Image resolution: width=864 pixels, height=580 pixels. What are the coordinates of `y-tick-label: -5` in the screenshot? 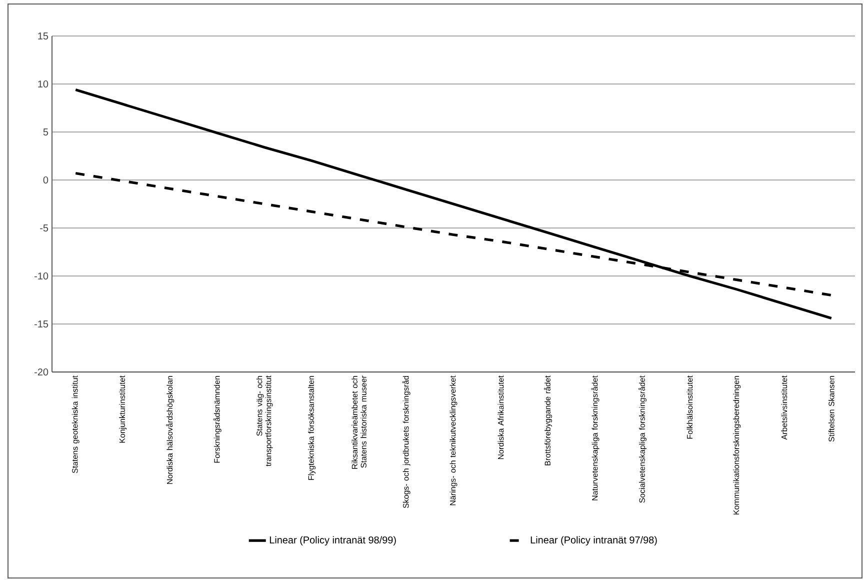 It's located at (44, 228).